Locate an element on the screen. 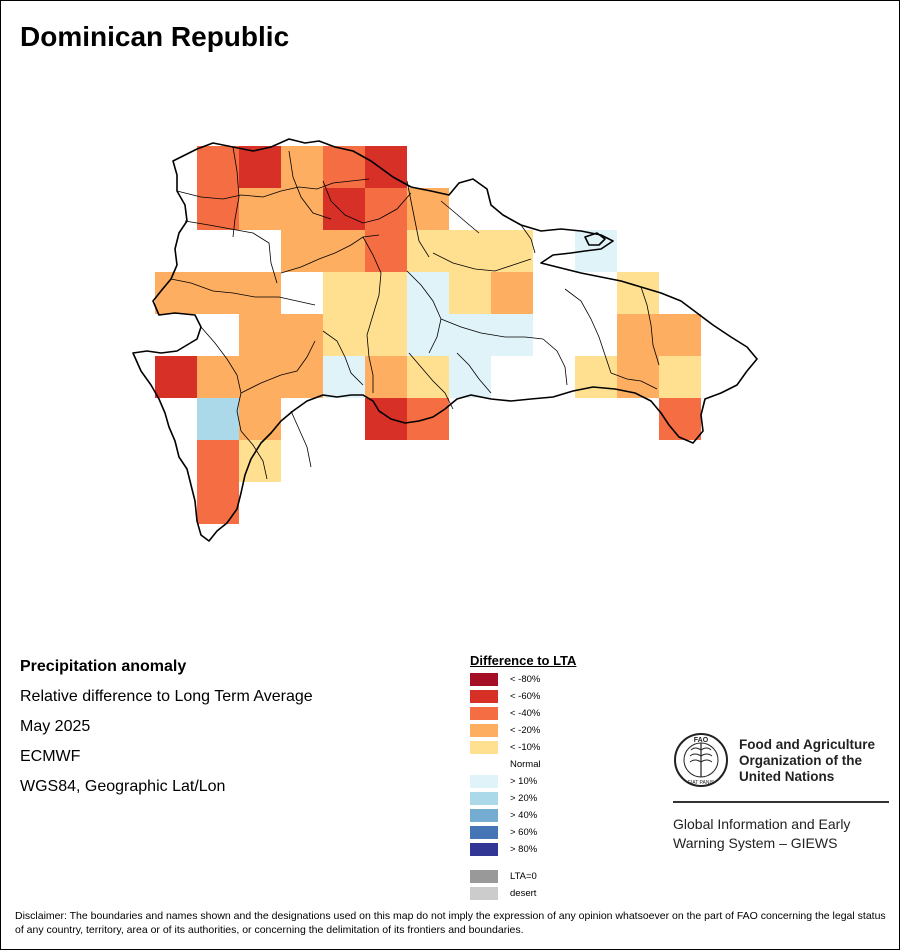 The image size is (900, 950). logo-divider is located at coordinates (781, 802).